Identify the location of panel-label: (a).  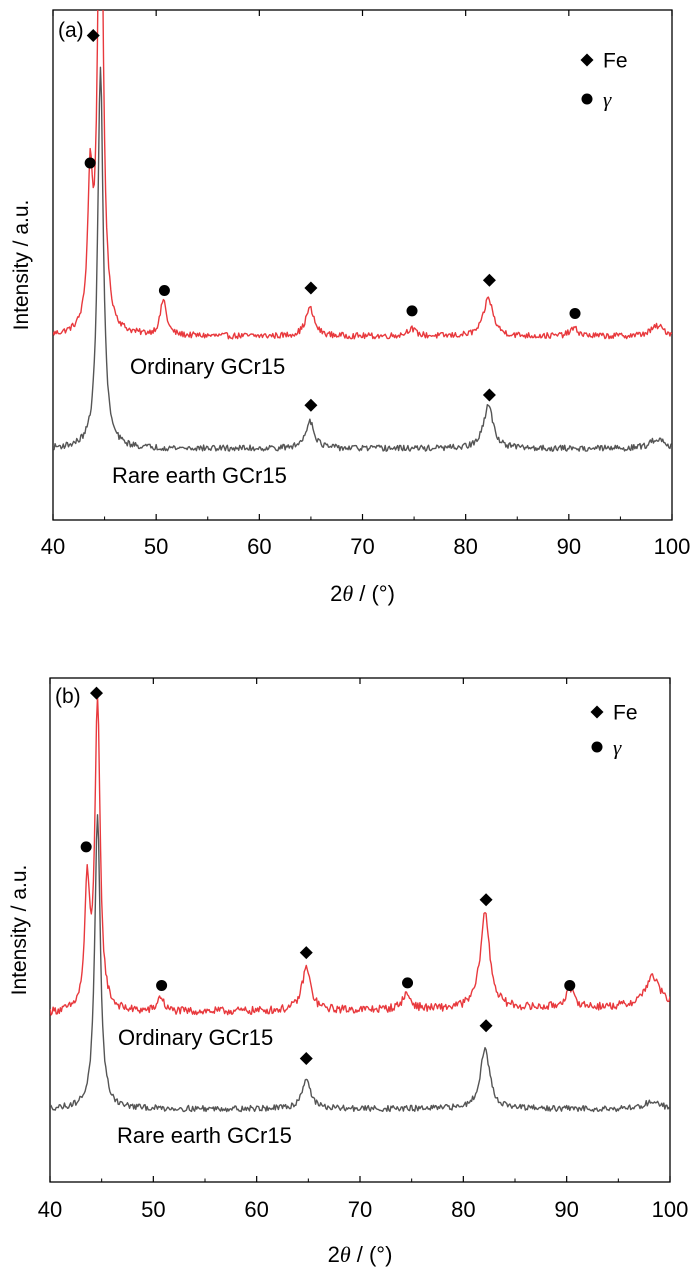
(71, 30).